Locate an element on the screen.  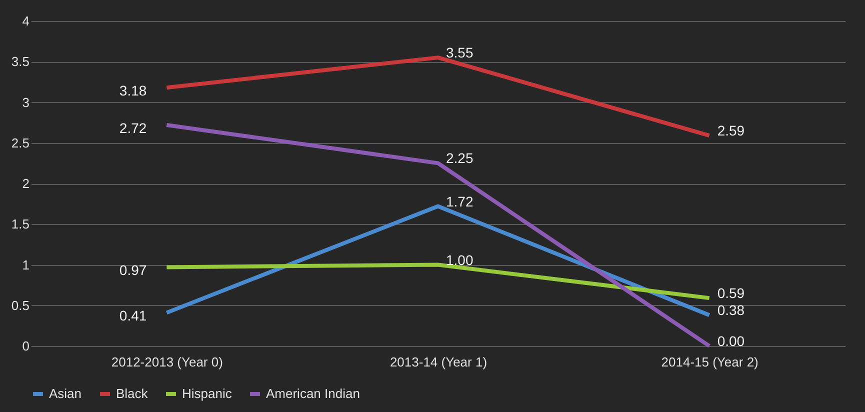
data-label: 2.72 is located at coordinates (133, 128).